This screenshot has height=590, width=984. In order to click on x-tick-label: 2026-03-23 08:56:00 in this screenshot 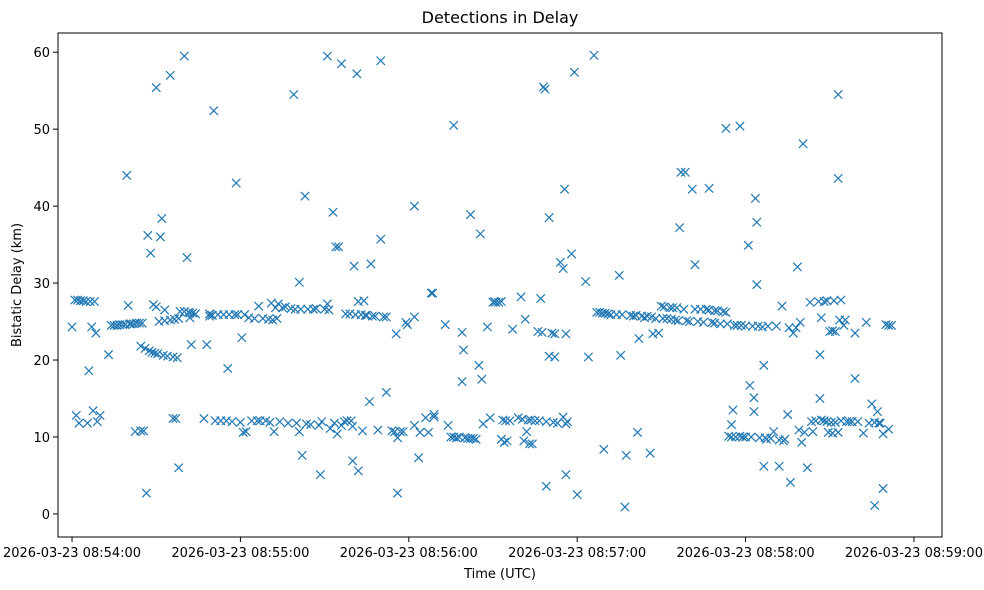, I will do `click(409, 553)`.